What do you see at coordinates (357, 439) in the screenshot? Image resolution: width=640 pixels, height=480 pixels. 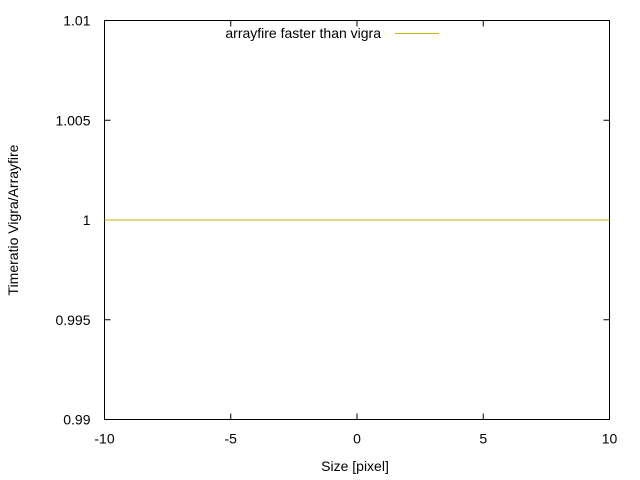 I see `x-tick-label: 0` at bounding box center [357, 439].